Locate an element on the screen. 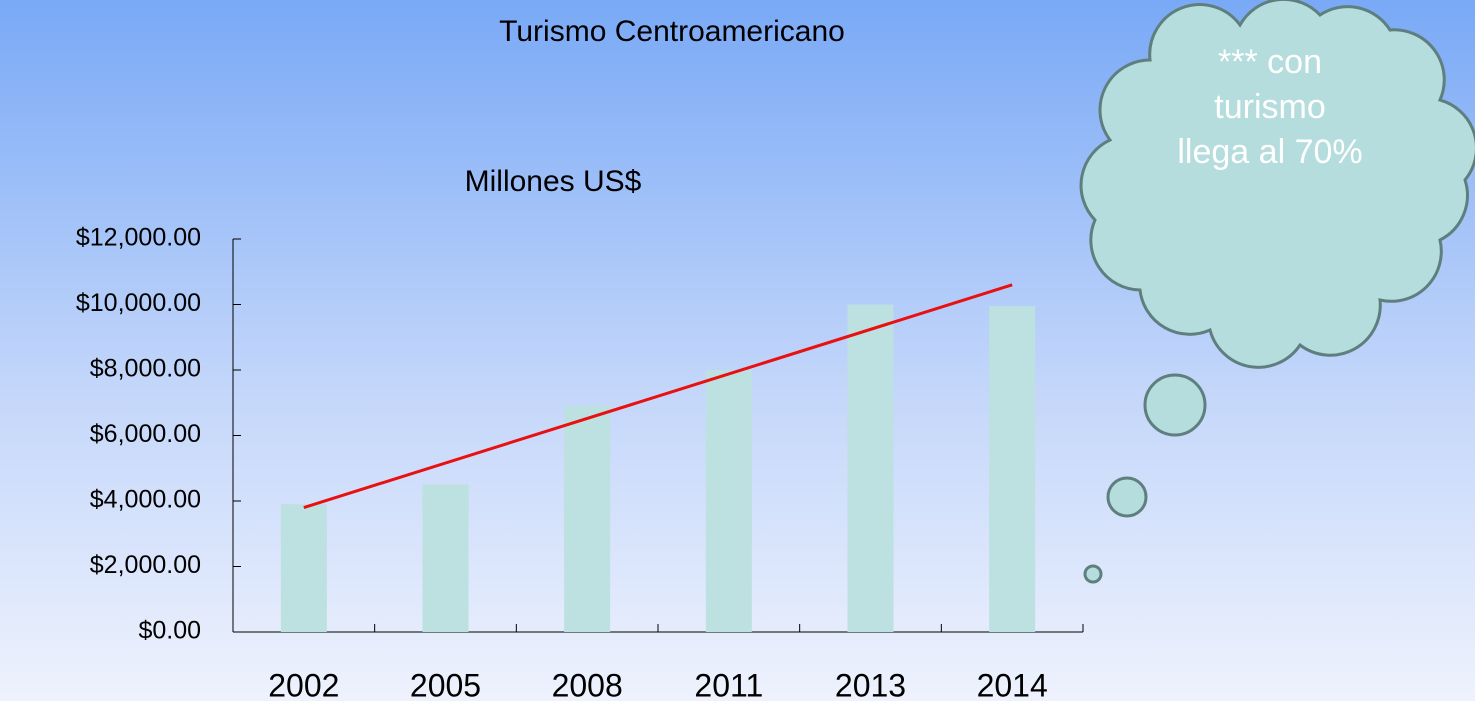 This screenshot has height=701, width=1475. x-tick-label: 2008 is located at coordinates (587, 684).